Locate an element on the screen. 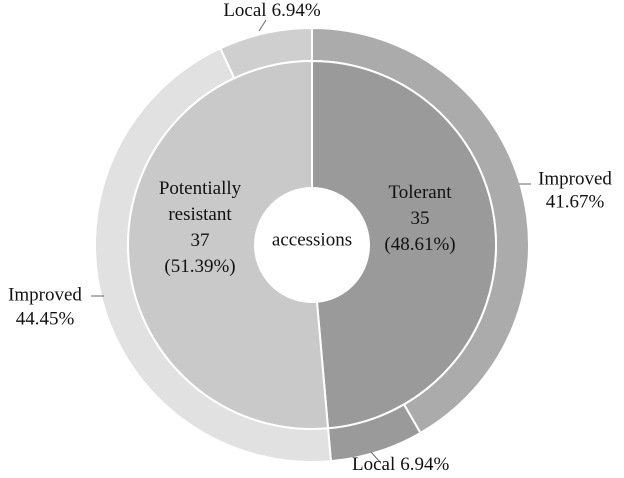  share-label: (48.61%) is located at coordinates (420, 244).